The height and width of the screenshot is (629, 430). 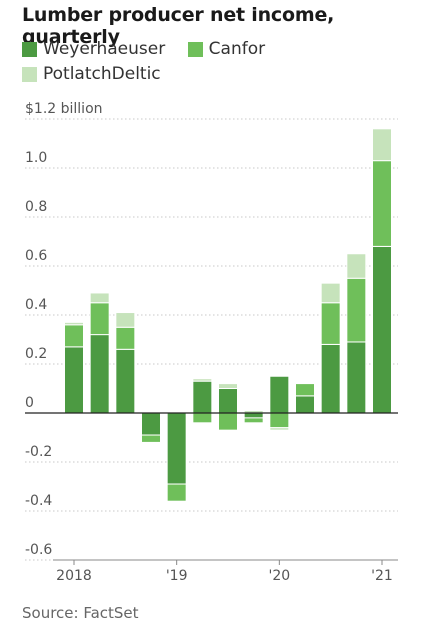 I want to click on x-tick-label: 2018, so click(x=74, y=576).